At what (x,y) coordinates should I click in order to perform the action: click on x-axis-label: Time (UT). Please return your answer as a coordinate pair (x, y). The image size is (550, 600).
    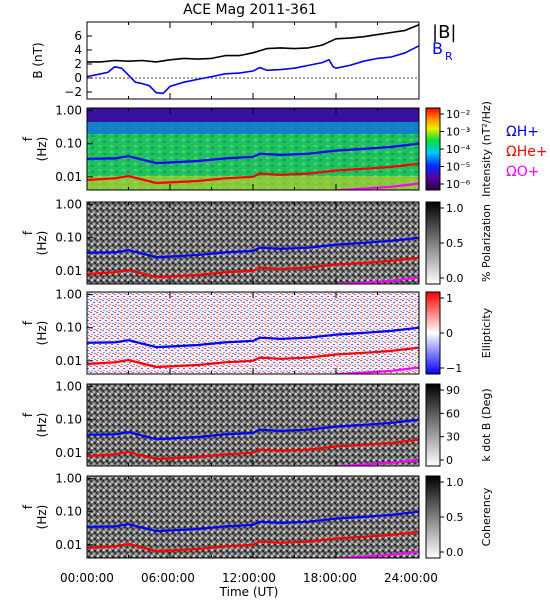
    Looking at the image, I should click on (249, 592).